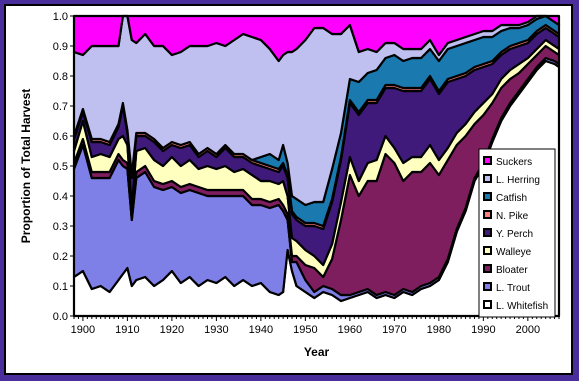  I want to click on y-tick-label: 0.8, so click(60, 77).